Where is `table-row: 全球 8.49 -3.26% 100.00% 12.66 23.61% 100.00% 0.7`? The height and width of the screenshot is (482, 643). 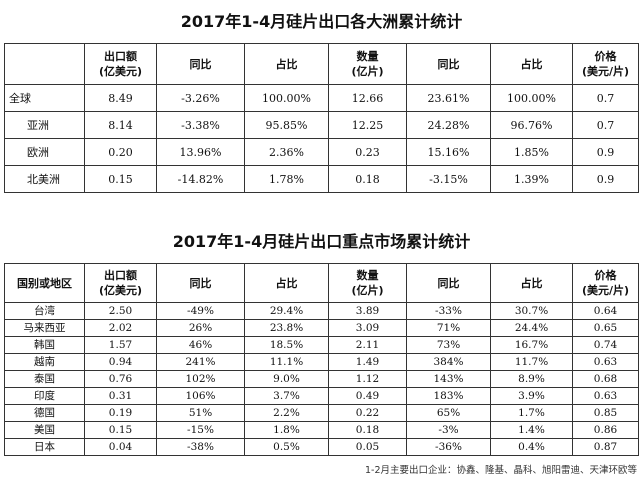 table-row: 全球 8.49 -3.26% 100.00% 12.66 23.61% 100.00% 0.7 is located at coordinates (321, 98).